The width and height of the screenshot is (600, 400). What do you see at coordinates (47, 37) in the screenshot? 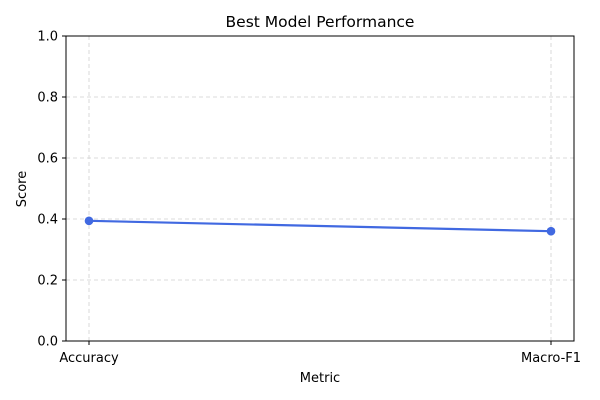
I see `y-tick-label: 1.0` at bounding box center [47, 37].